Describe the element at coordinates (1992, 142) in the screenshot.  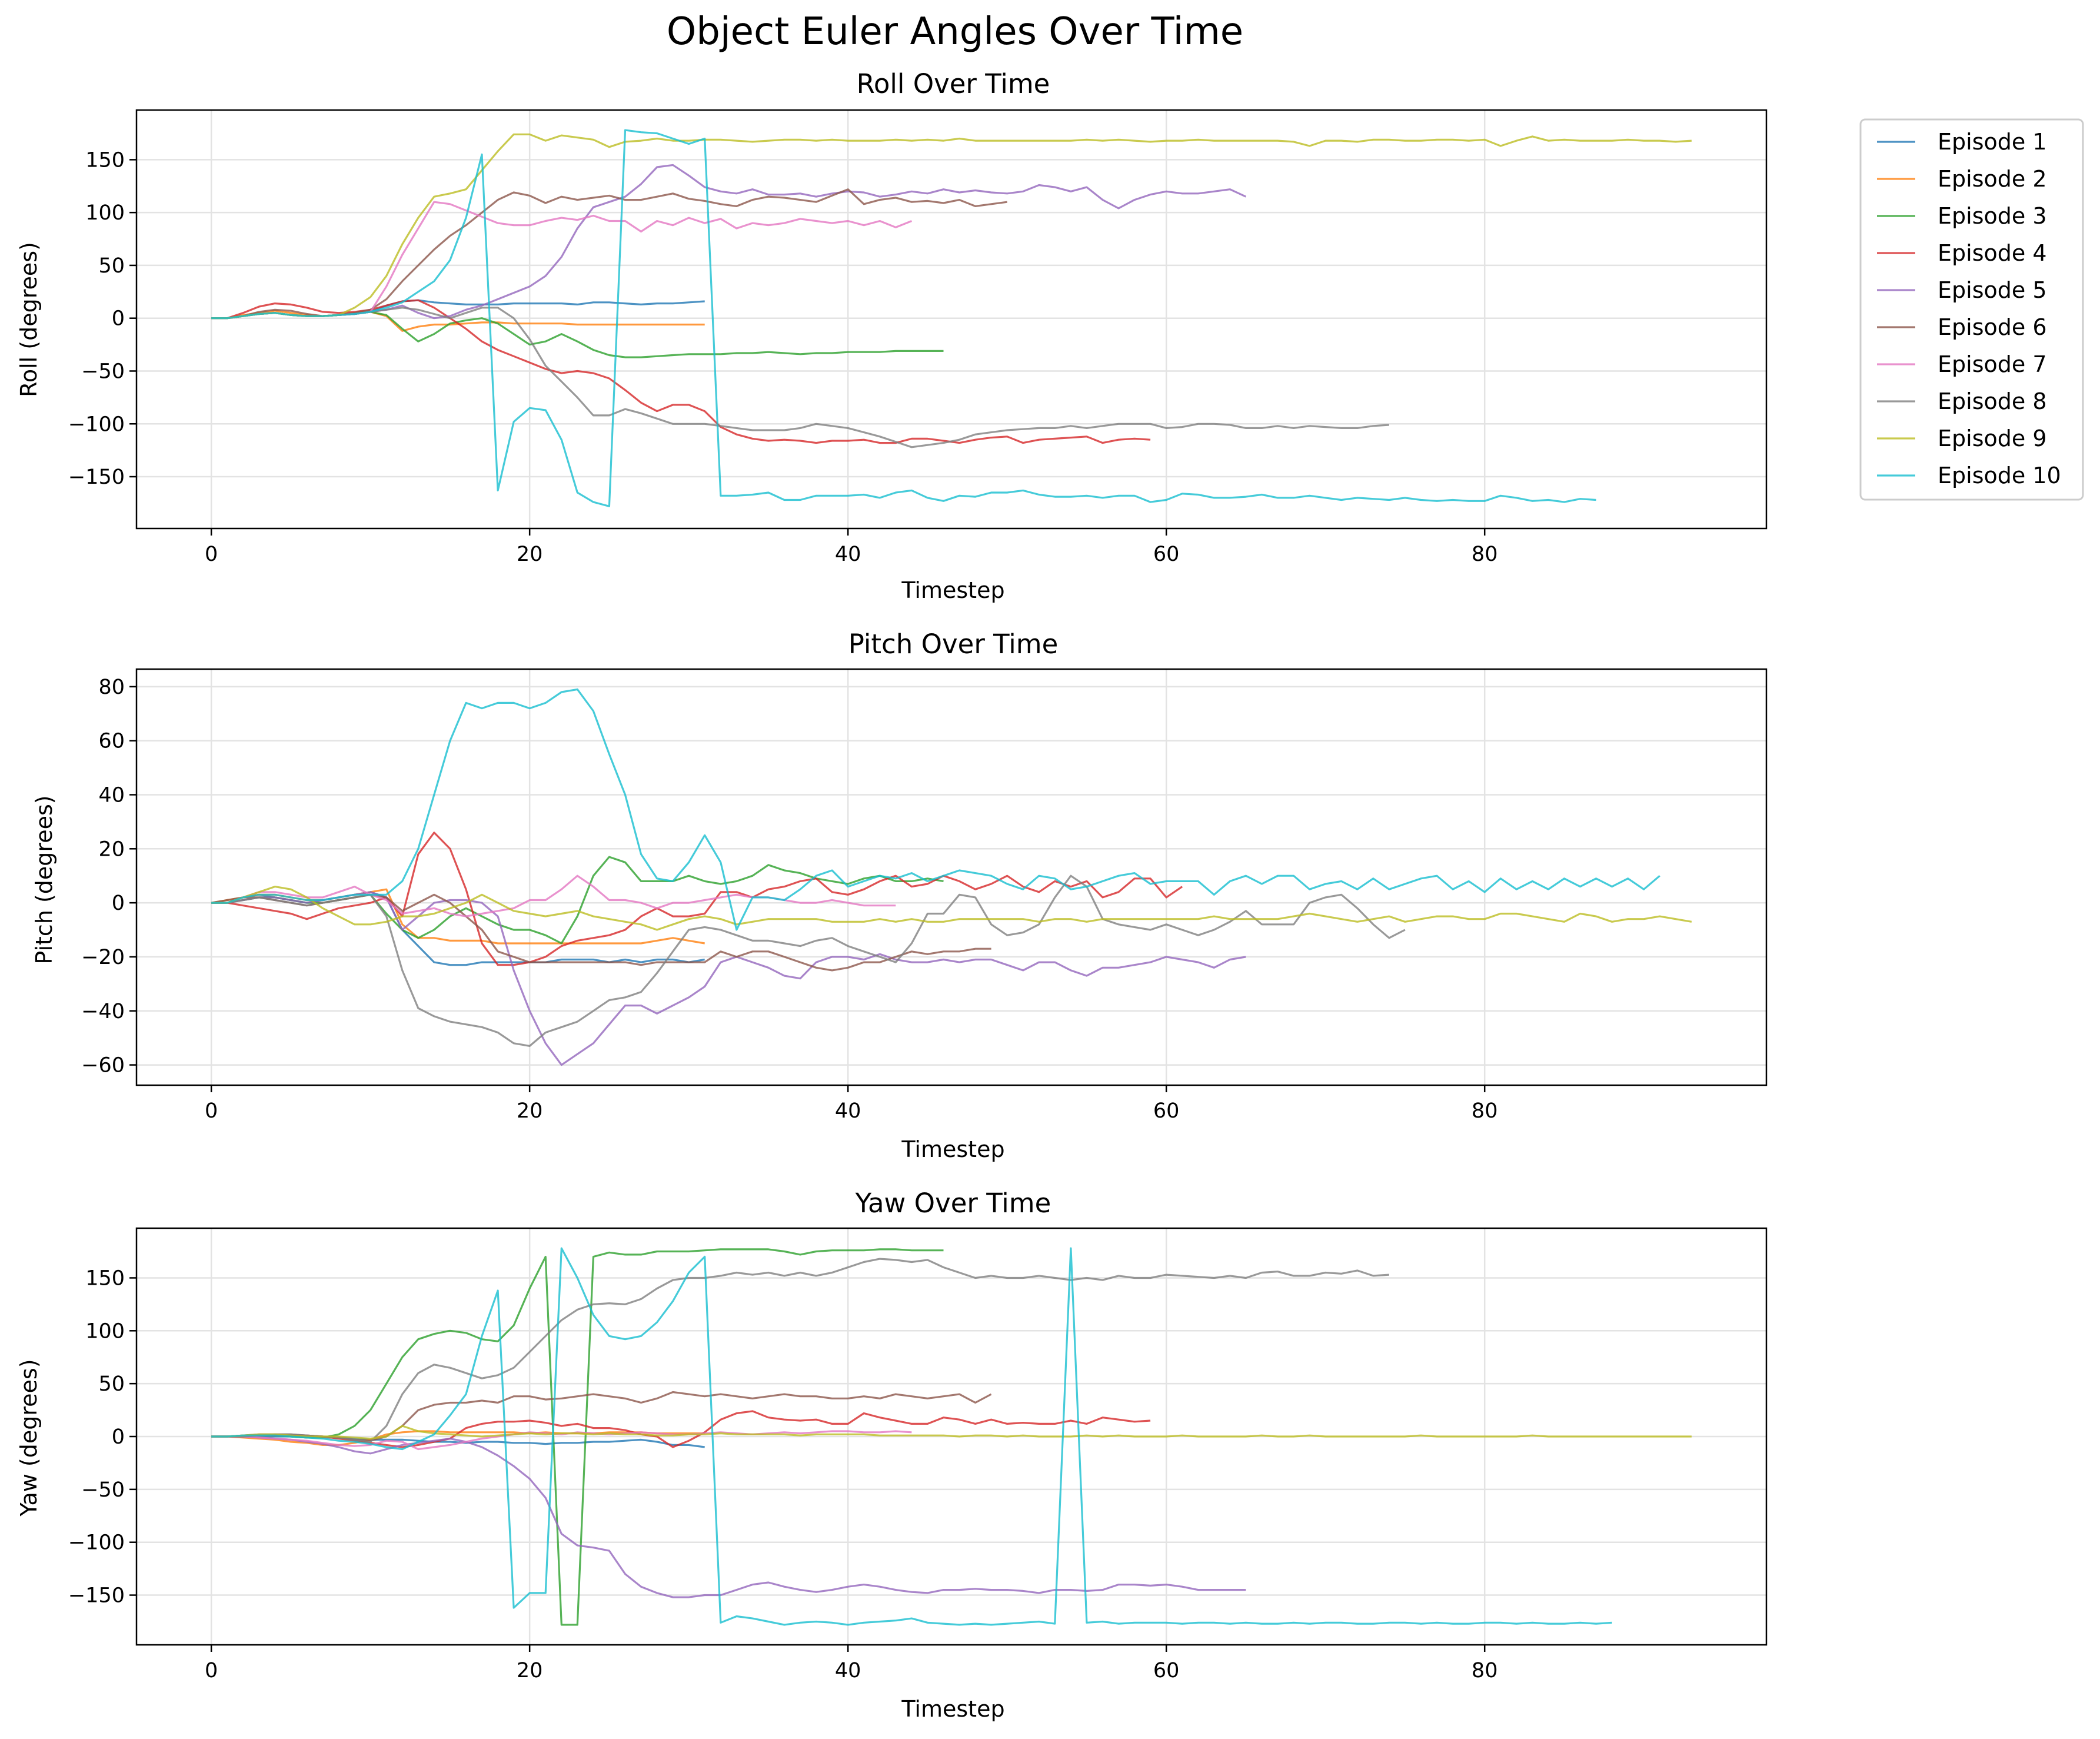
I see `legend-label: Episode 1` at that location.